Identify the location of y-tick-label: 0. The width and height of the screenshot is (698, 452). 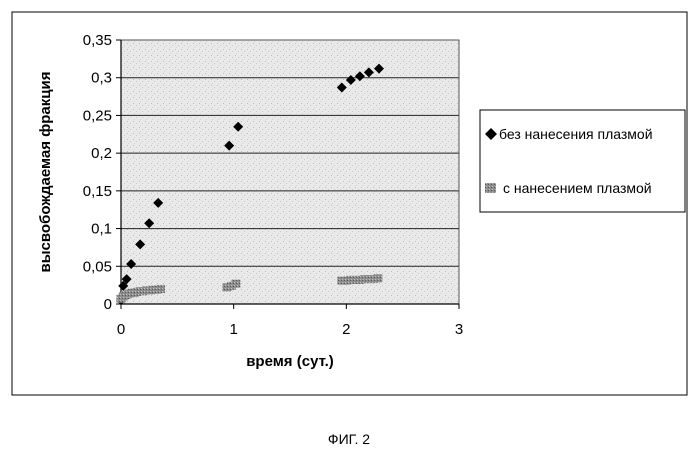
(108, 304).